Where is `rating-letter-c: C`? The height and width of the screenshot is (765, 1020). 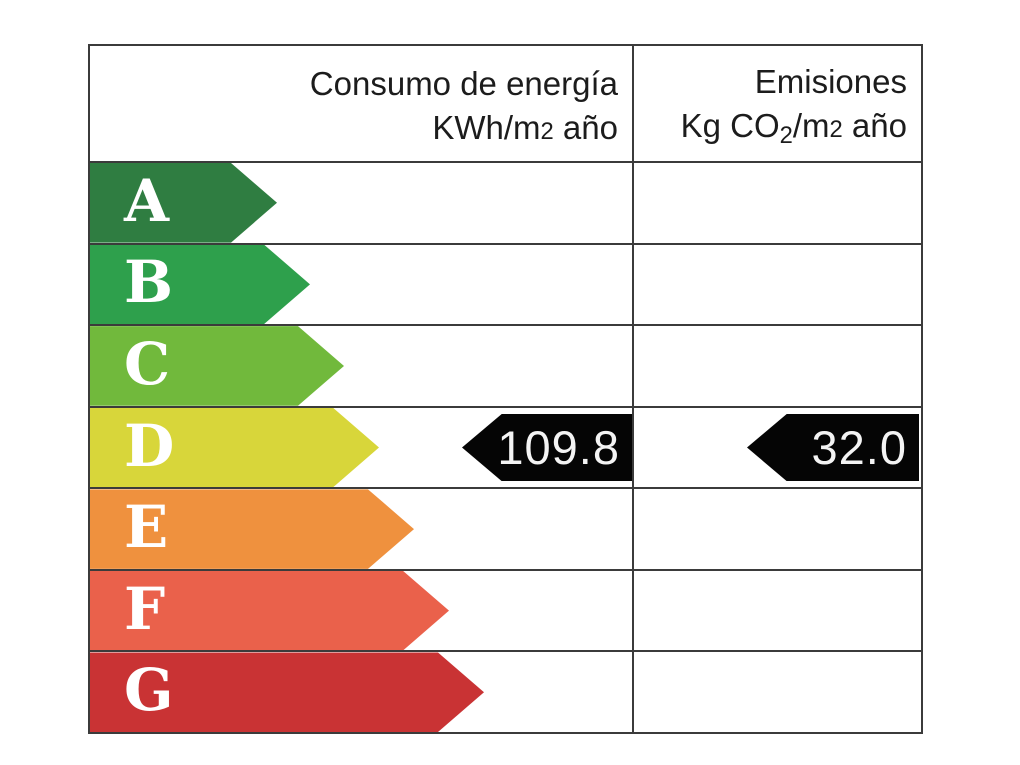 rating-letter-c: C is located at coordinates (147, 363).